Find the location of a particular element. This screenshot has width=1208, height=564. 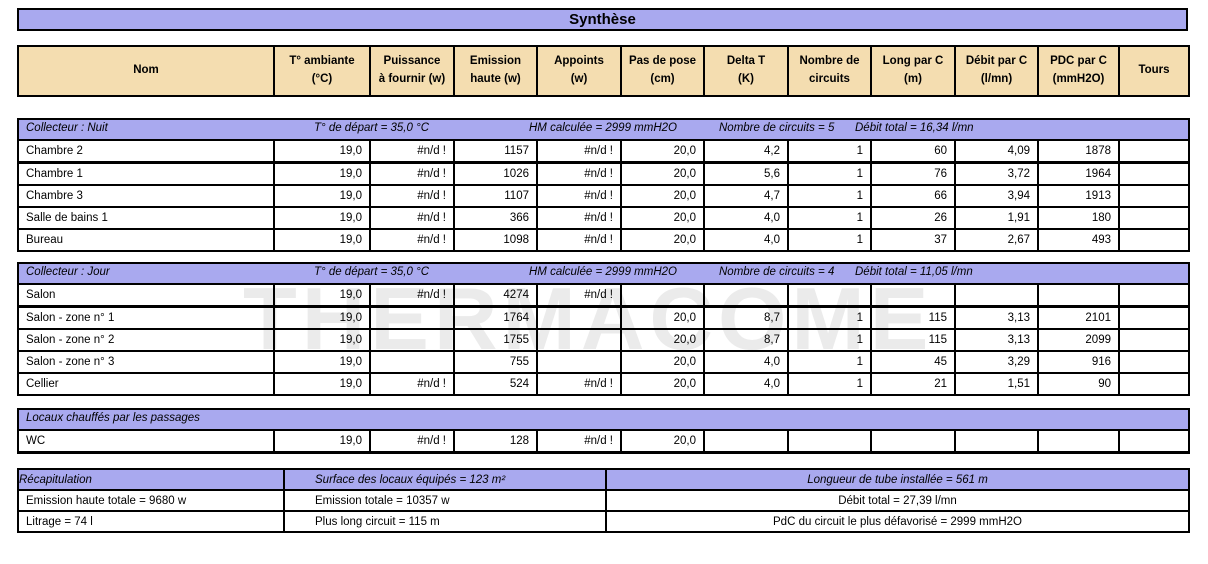

section-stat: Débit total = 11,05 l/mn is located at coordinates (914, 272).